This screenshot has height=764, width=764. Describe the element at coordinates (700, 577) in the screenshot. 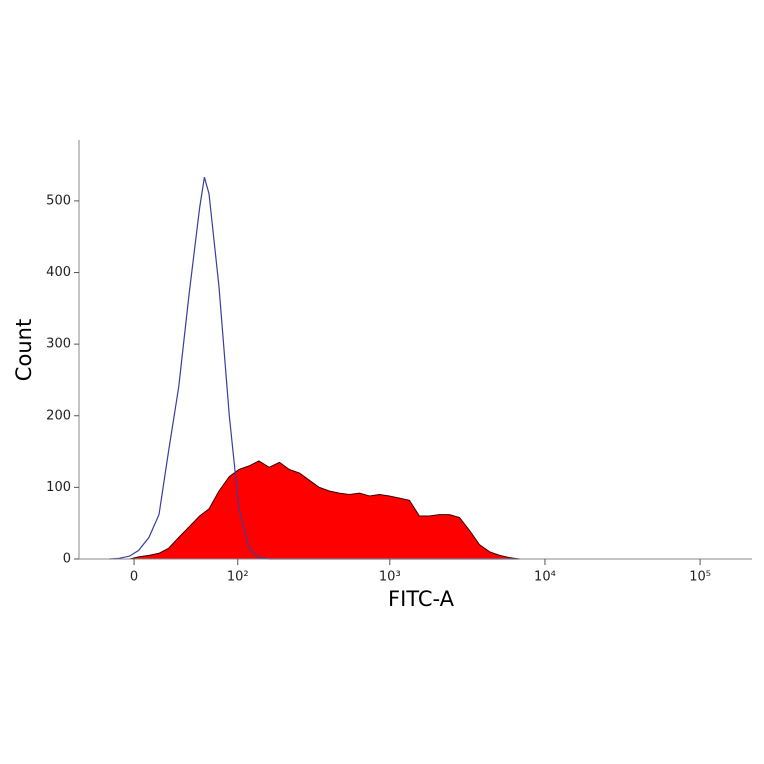

I see `x-tick-label: 10⁵` at that location.